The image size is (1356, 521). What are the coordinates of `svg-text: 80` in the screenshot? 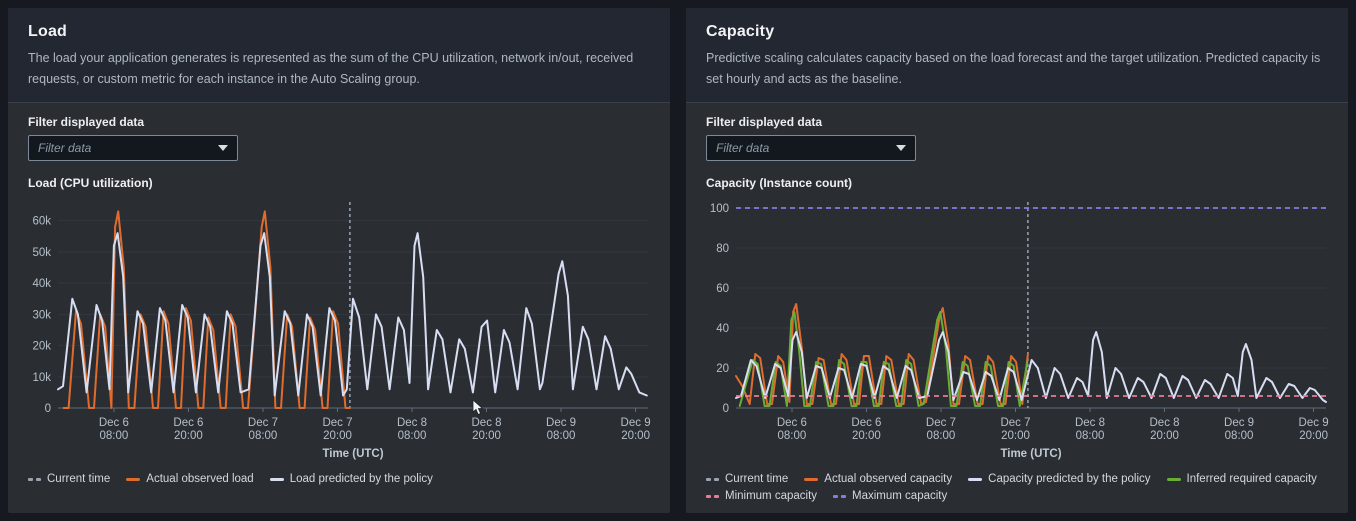 It's located at (722, 249).